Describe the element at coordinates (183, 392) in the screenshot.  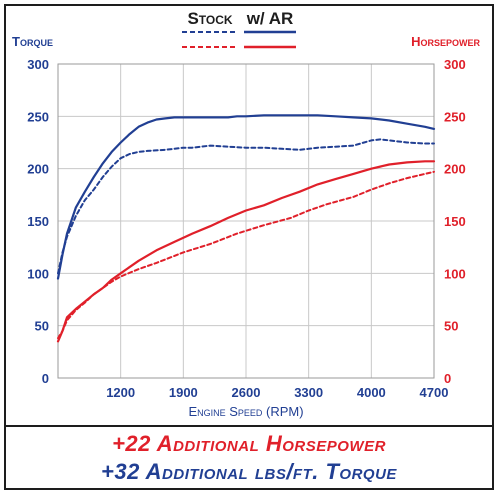
I see `x-tick-label: 1900` at that location.